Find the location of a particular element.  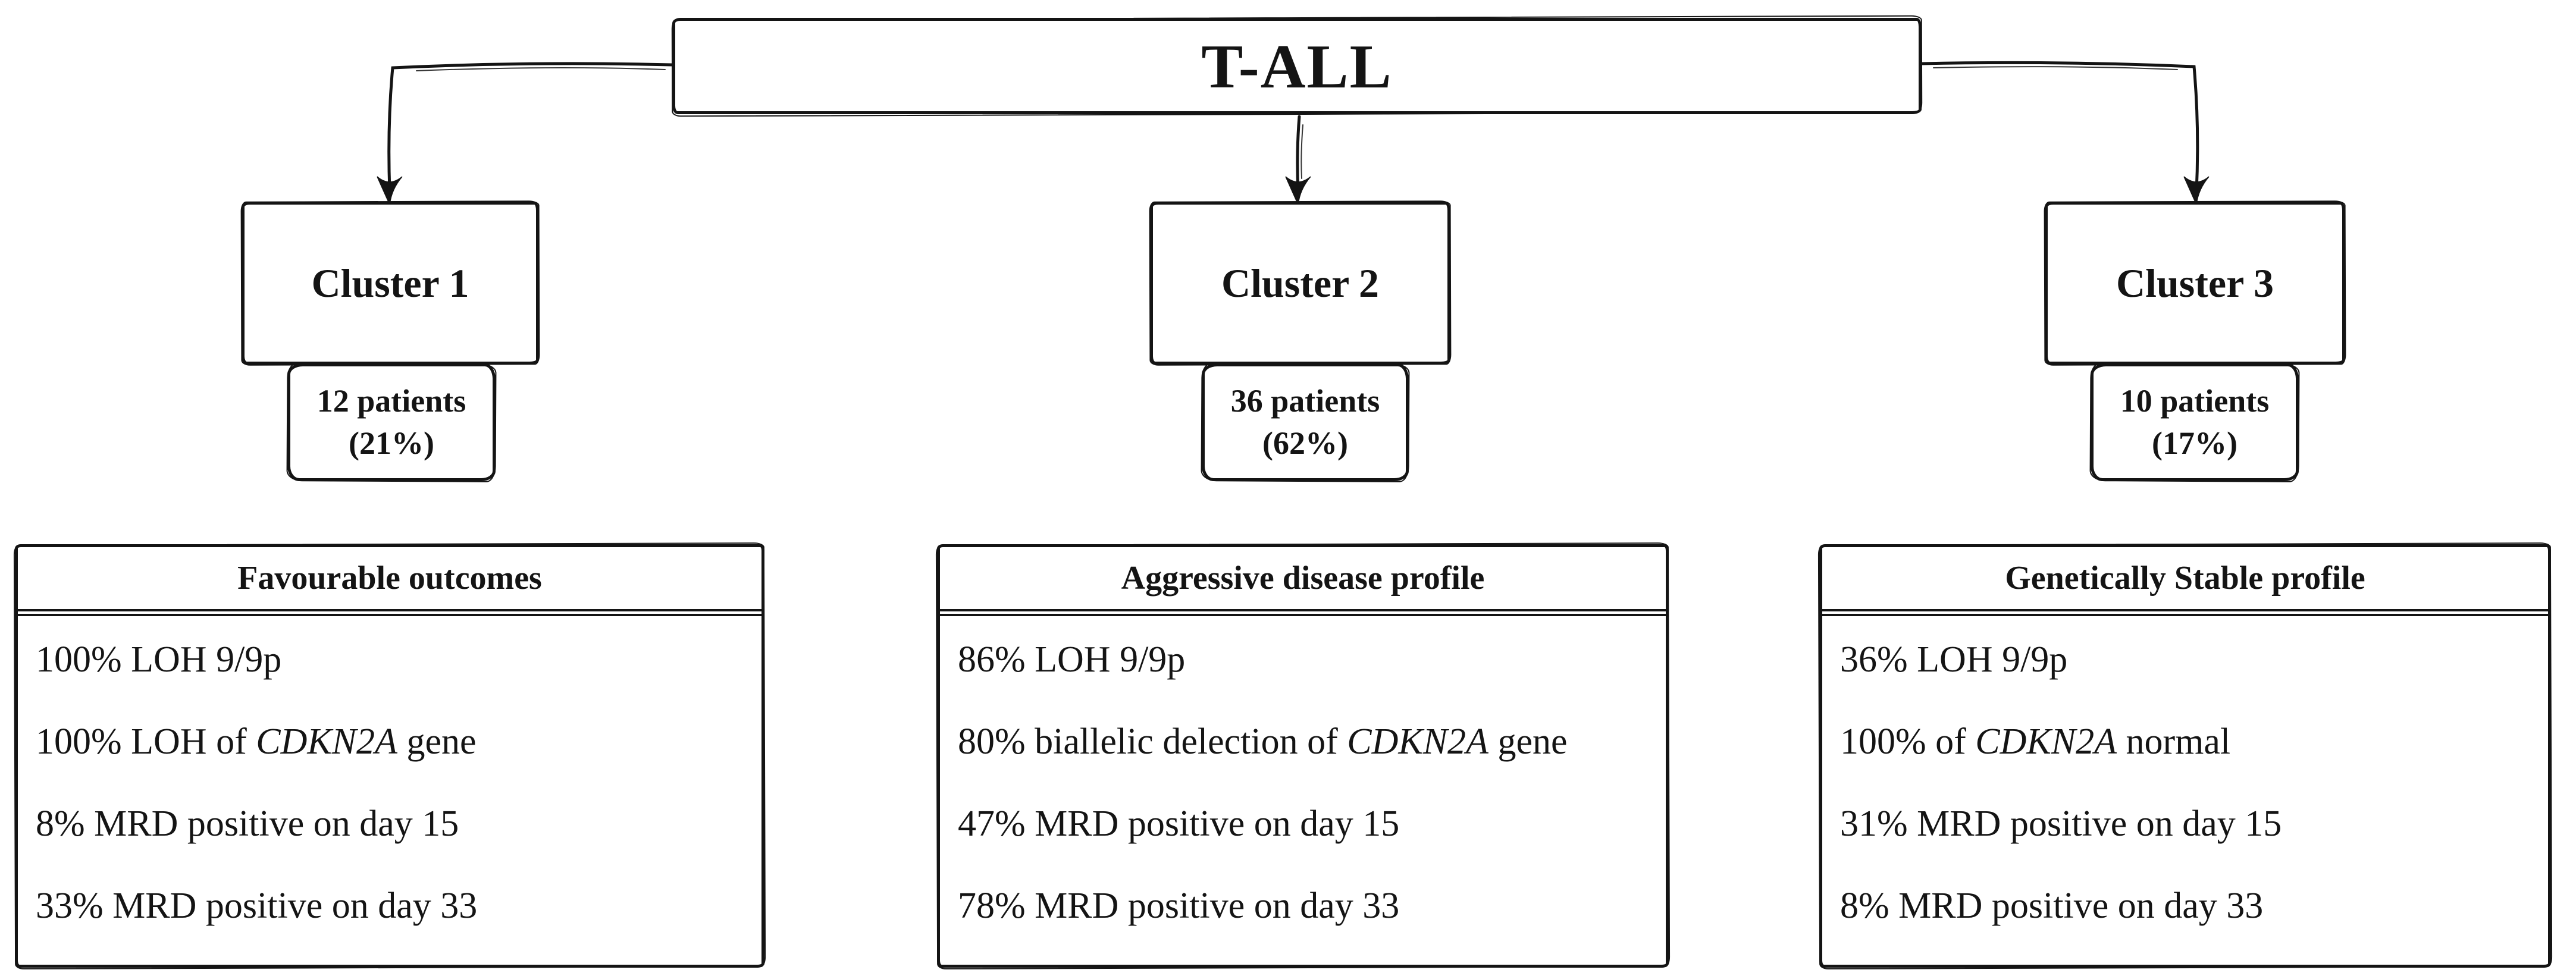

cluster3-label: Cluster 3 is located at coordinates (2195, 283).